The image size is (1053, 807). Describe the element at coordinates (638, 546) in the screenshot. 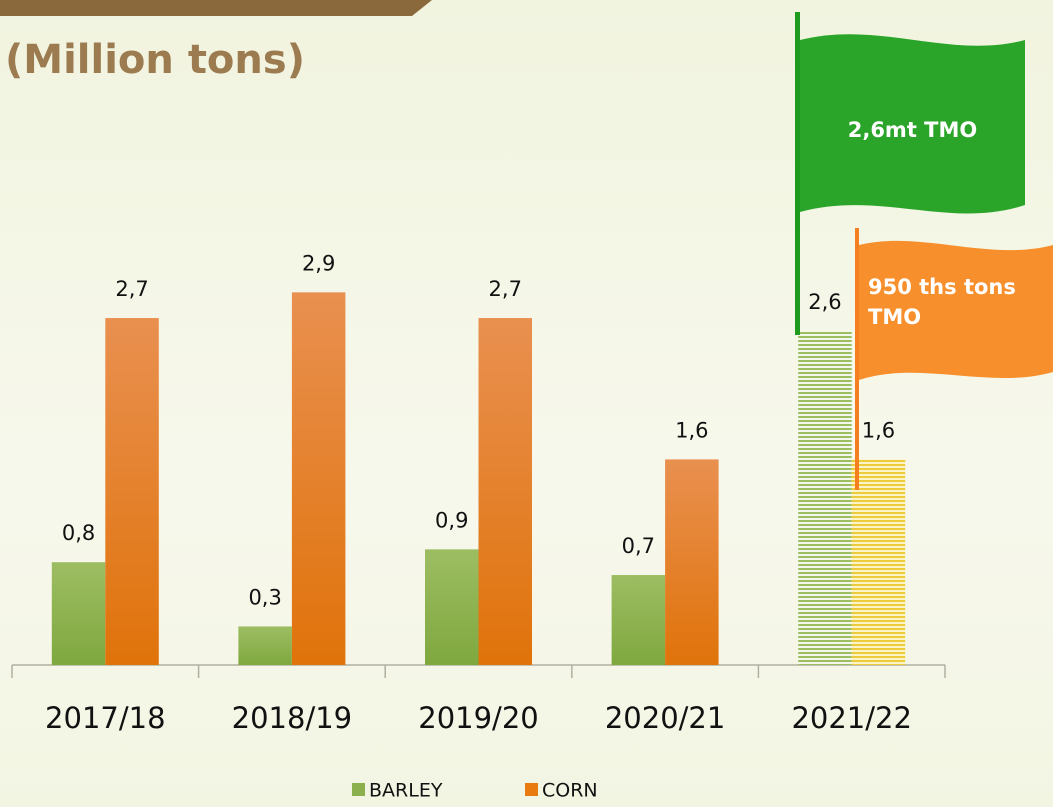

I see `value-label: 0,7` at that location.